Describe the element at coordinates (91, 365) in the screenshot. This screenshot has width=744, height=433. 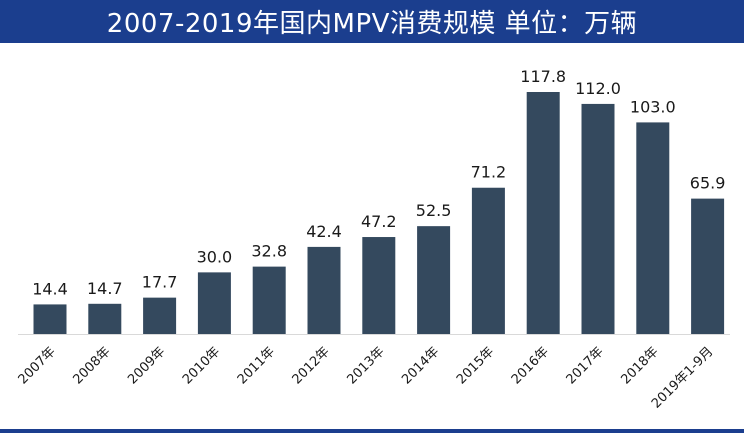
I see `x-tick-label-1: 2008年` at that location.